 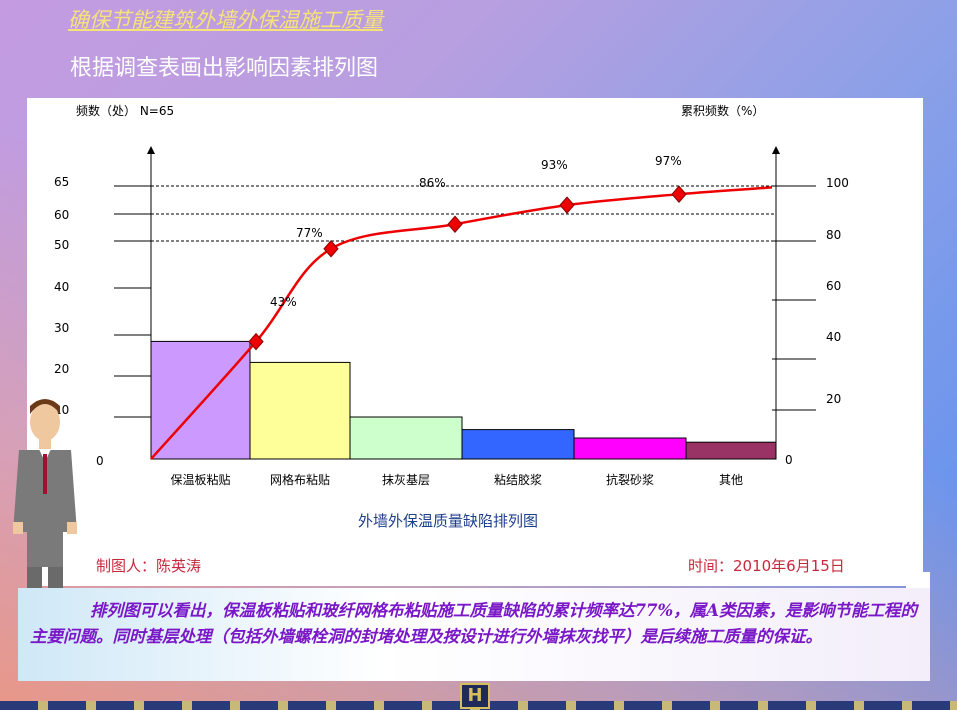 What do you see at coordinates (61, 215) in the screenshot?
I see `left-tick-label: 60` at bounding box center [61, 215].